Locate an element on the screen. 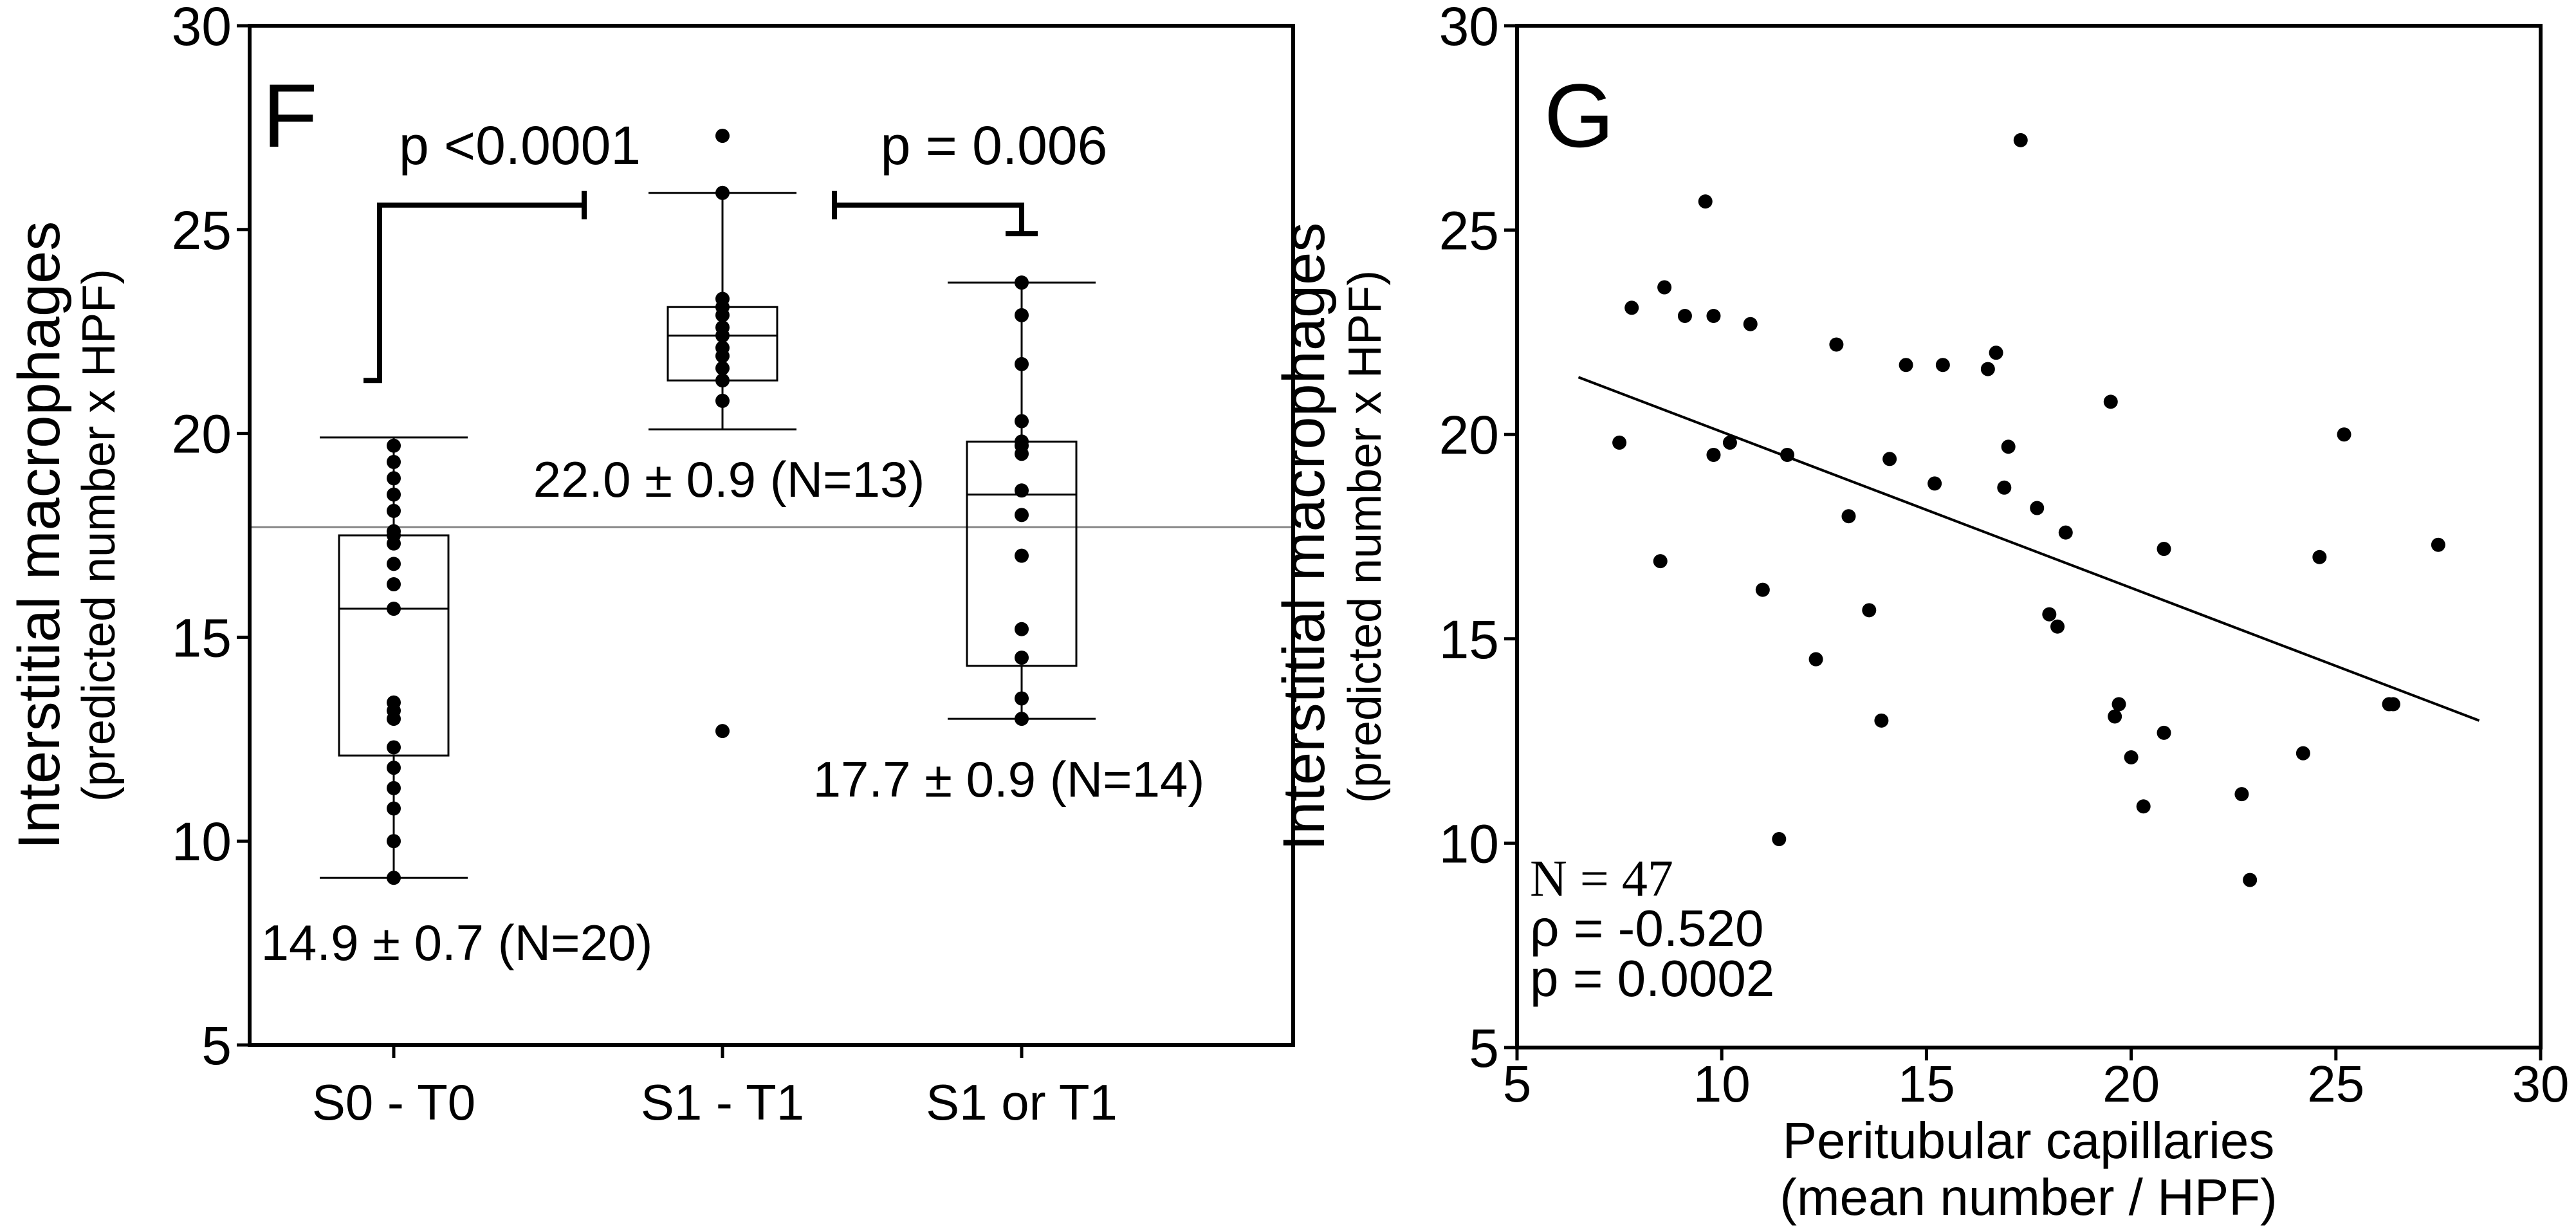 This screenshot has width=2576, height=1229. panel-f-y-tick-label: 25 is located at coordinates (202, 230).